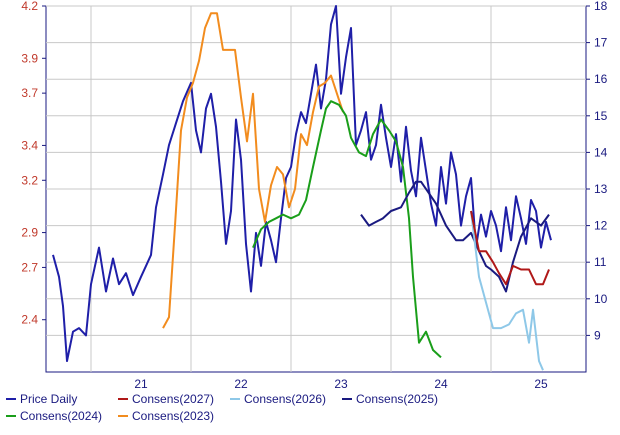 The height and width of the screenshot is (435, 620). I want to click on series-line-consens-2026, so click(507, 290).